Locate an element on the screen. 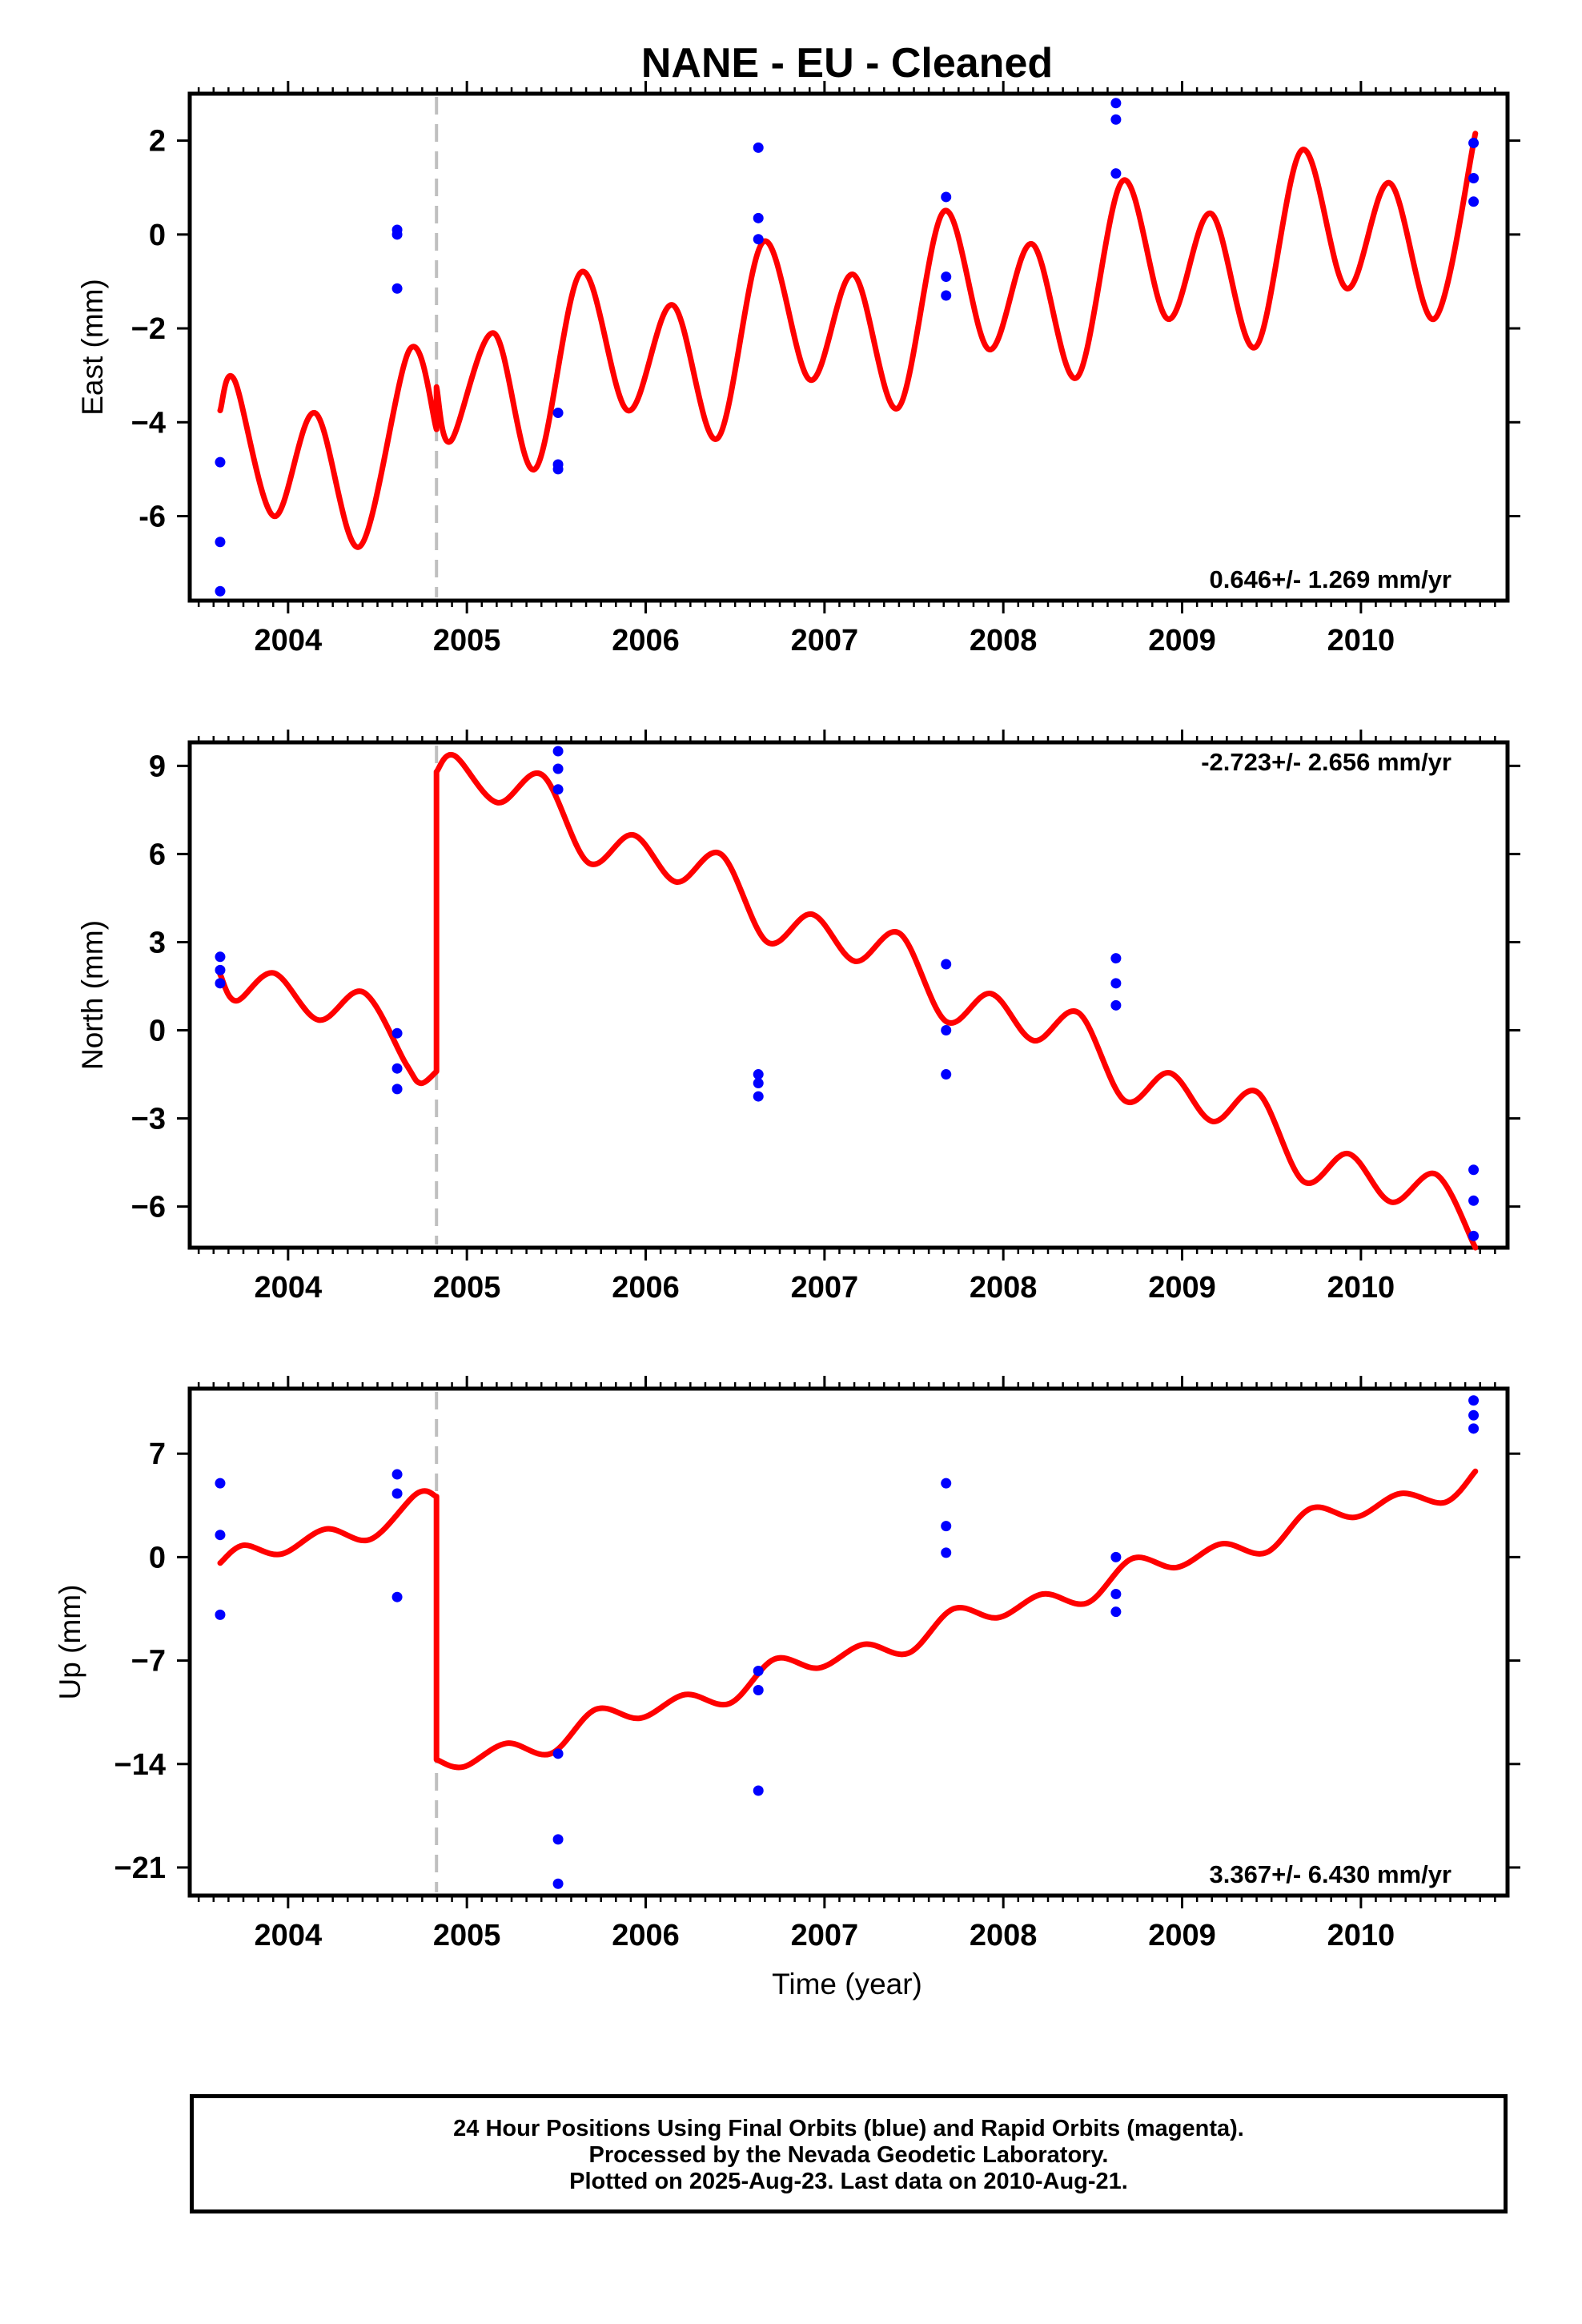 The width and height of the screenshot is (1582, 2324). east-y-tick-label: -6 is located at coordinates (152, 517).